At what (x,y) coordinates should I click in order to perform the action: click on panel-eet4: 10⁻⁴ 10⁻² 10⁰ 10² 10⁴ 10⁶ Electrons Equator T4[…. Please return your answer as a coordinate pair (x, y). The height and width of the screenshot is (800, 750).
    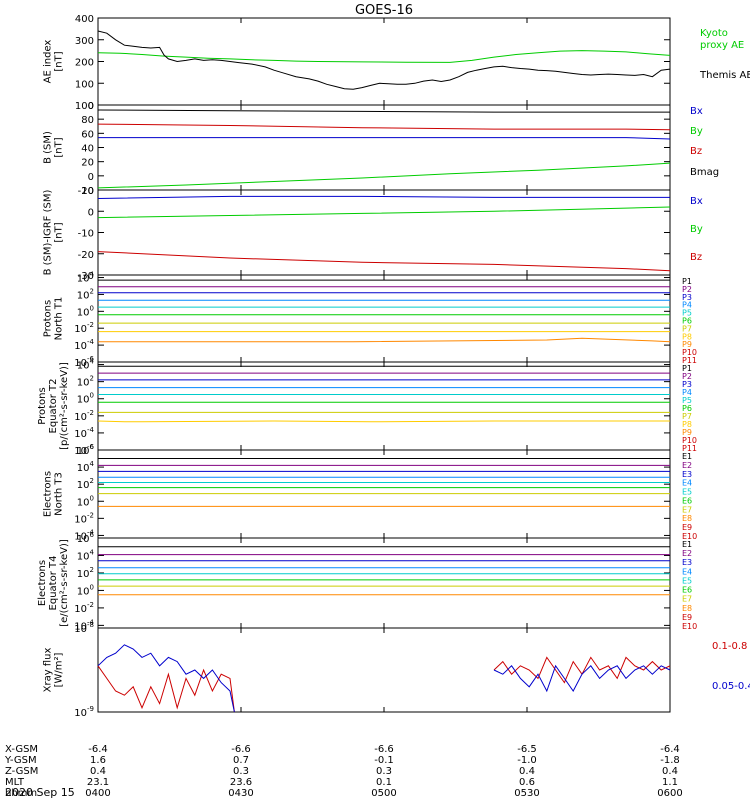
    Looking at the image, I should click on (367, 581).